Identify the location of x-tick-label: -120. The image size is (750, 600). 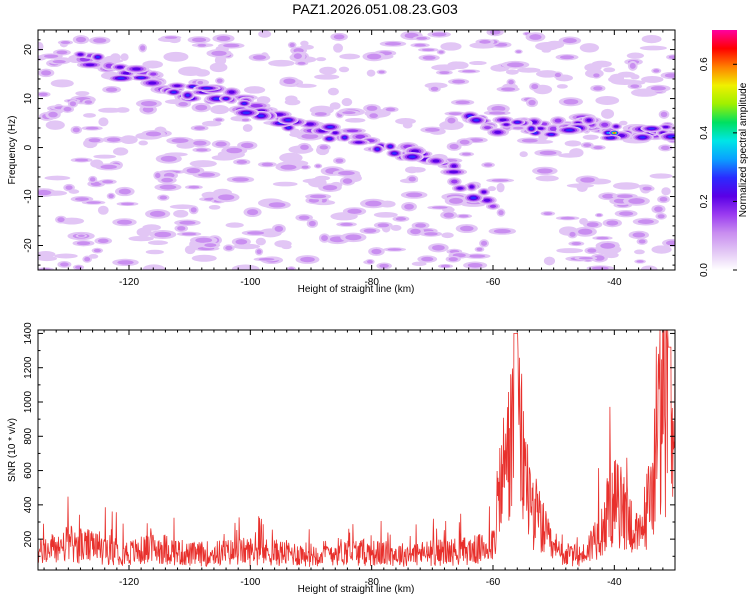
(129, 282).